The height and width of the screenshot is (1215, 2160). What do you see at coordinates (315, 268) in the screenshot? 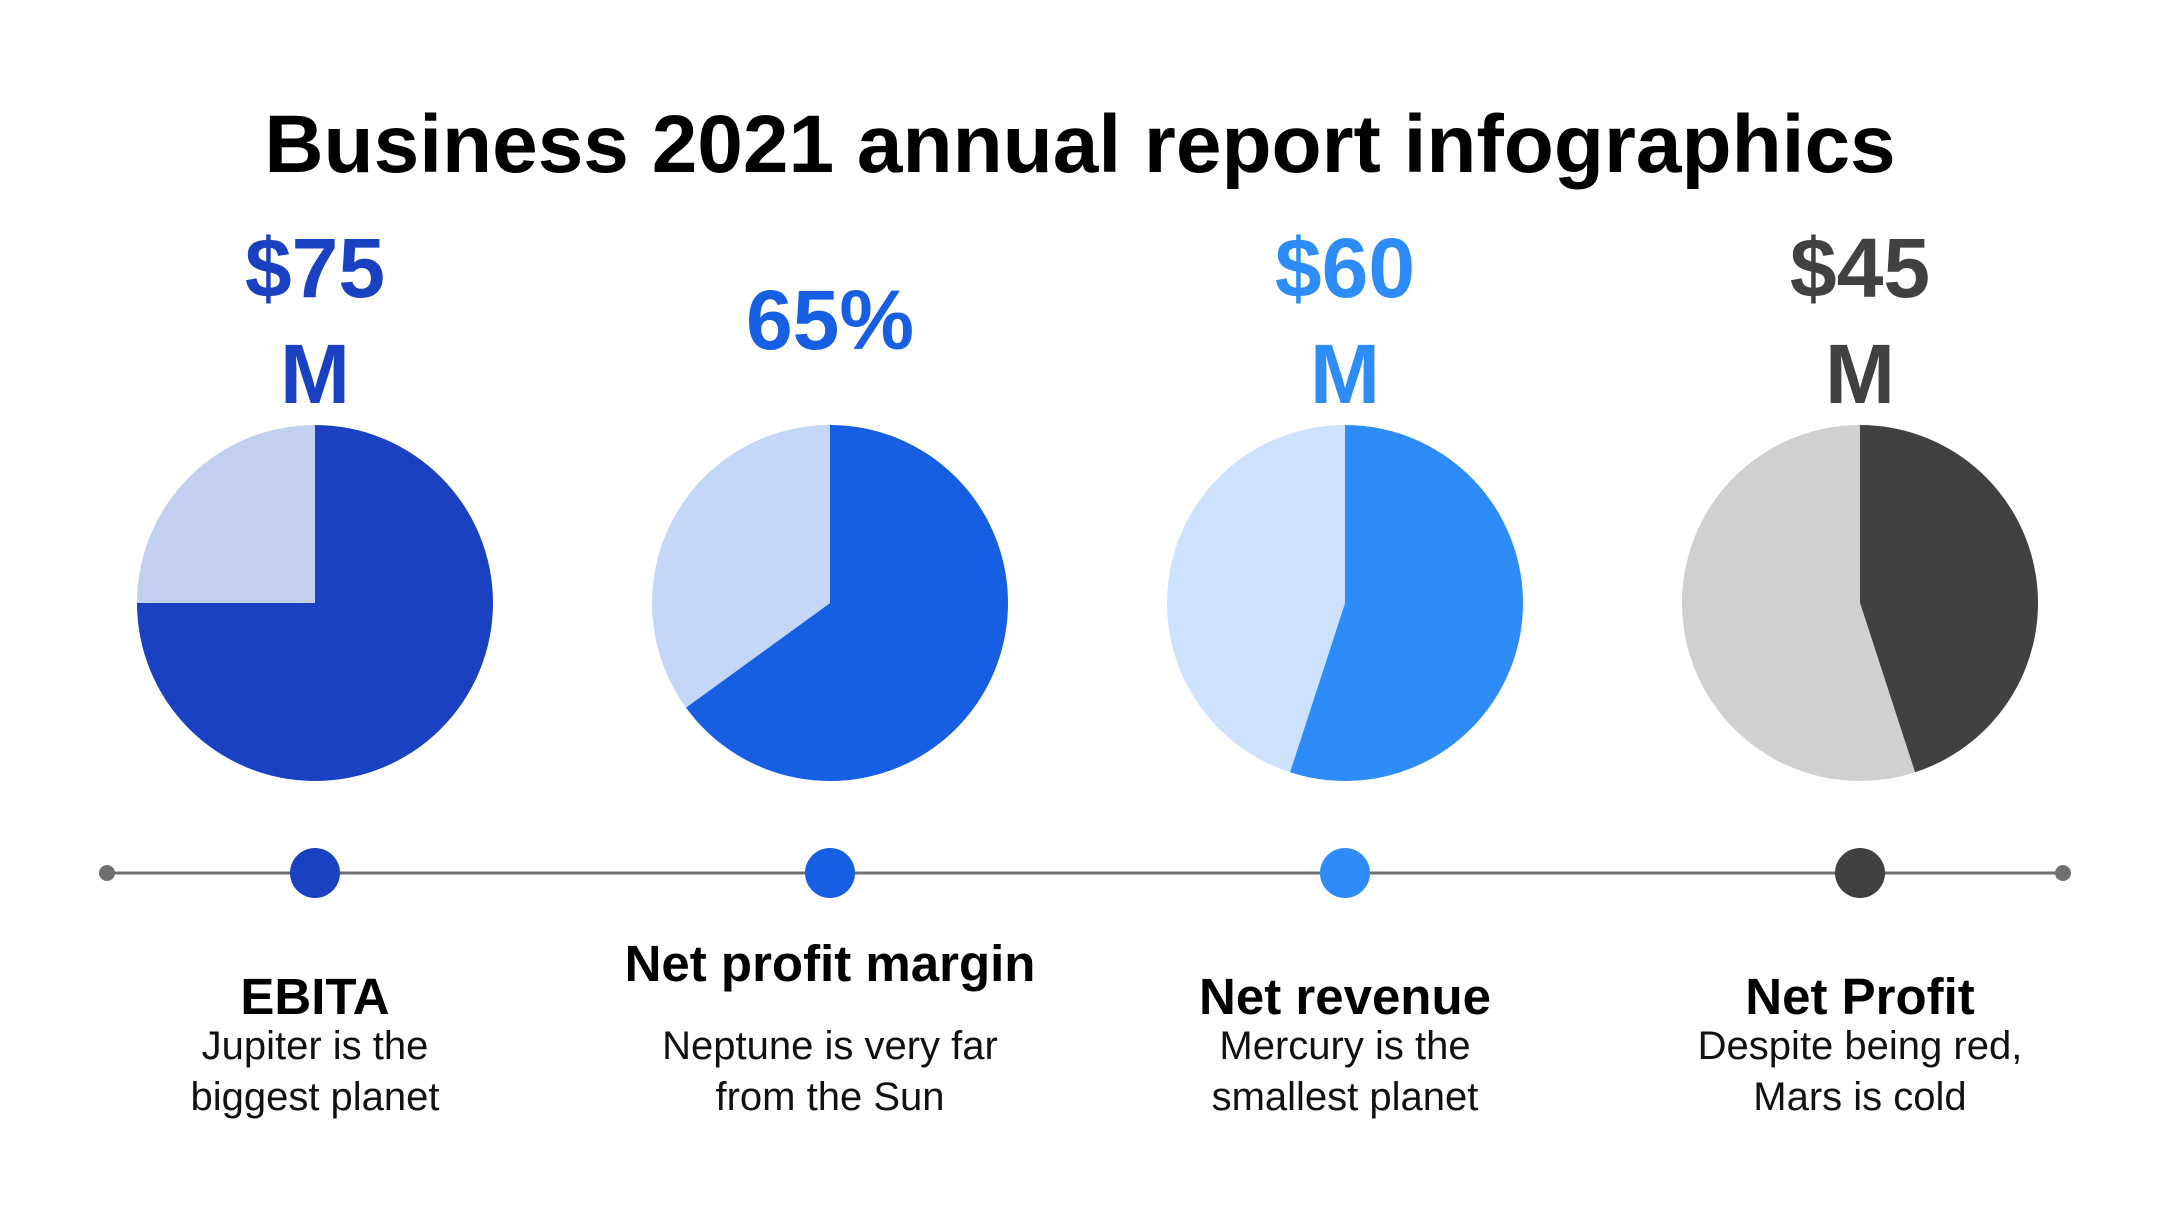
I see `value-ebita-line1: $75` at bounding box center [315, 268].